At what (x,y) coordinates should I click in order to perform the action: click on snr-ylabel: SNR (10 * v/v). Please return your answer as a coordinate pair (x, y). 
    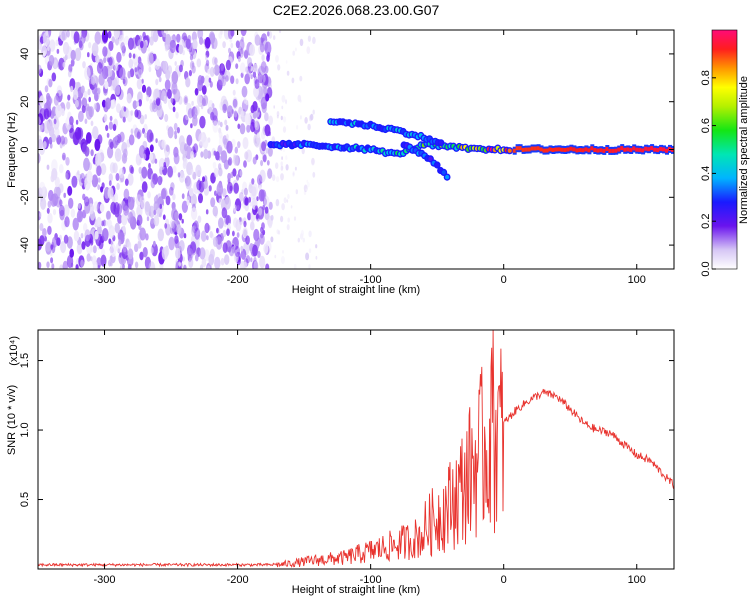
    Looking at the image, I should click on (12, 420).